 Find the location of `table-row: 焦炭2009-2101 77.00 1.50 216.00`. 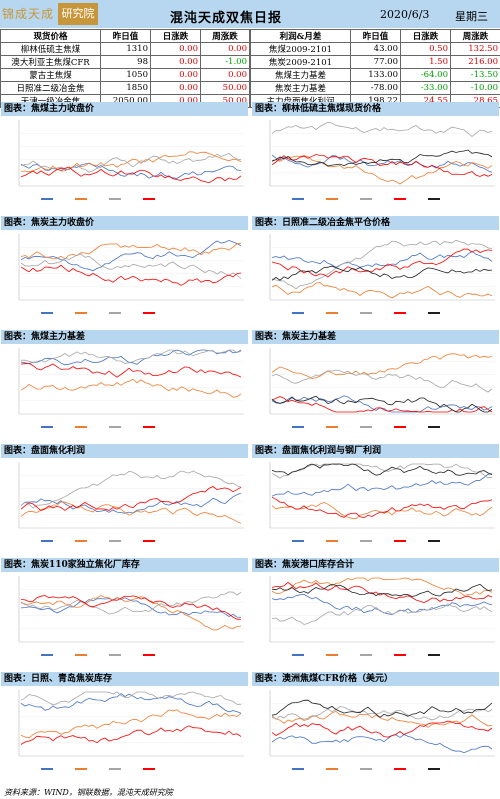

table-row: 焦炭2009-2101 77.00 1.50 216.00 is located at coordinates (375, 62).